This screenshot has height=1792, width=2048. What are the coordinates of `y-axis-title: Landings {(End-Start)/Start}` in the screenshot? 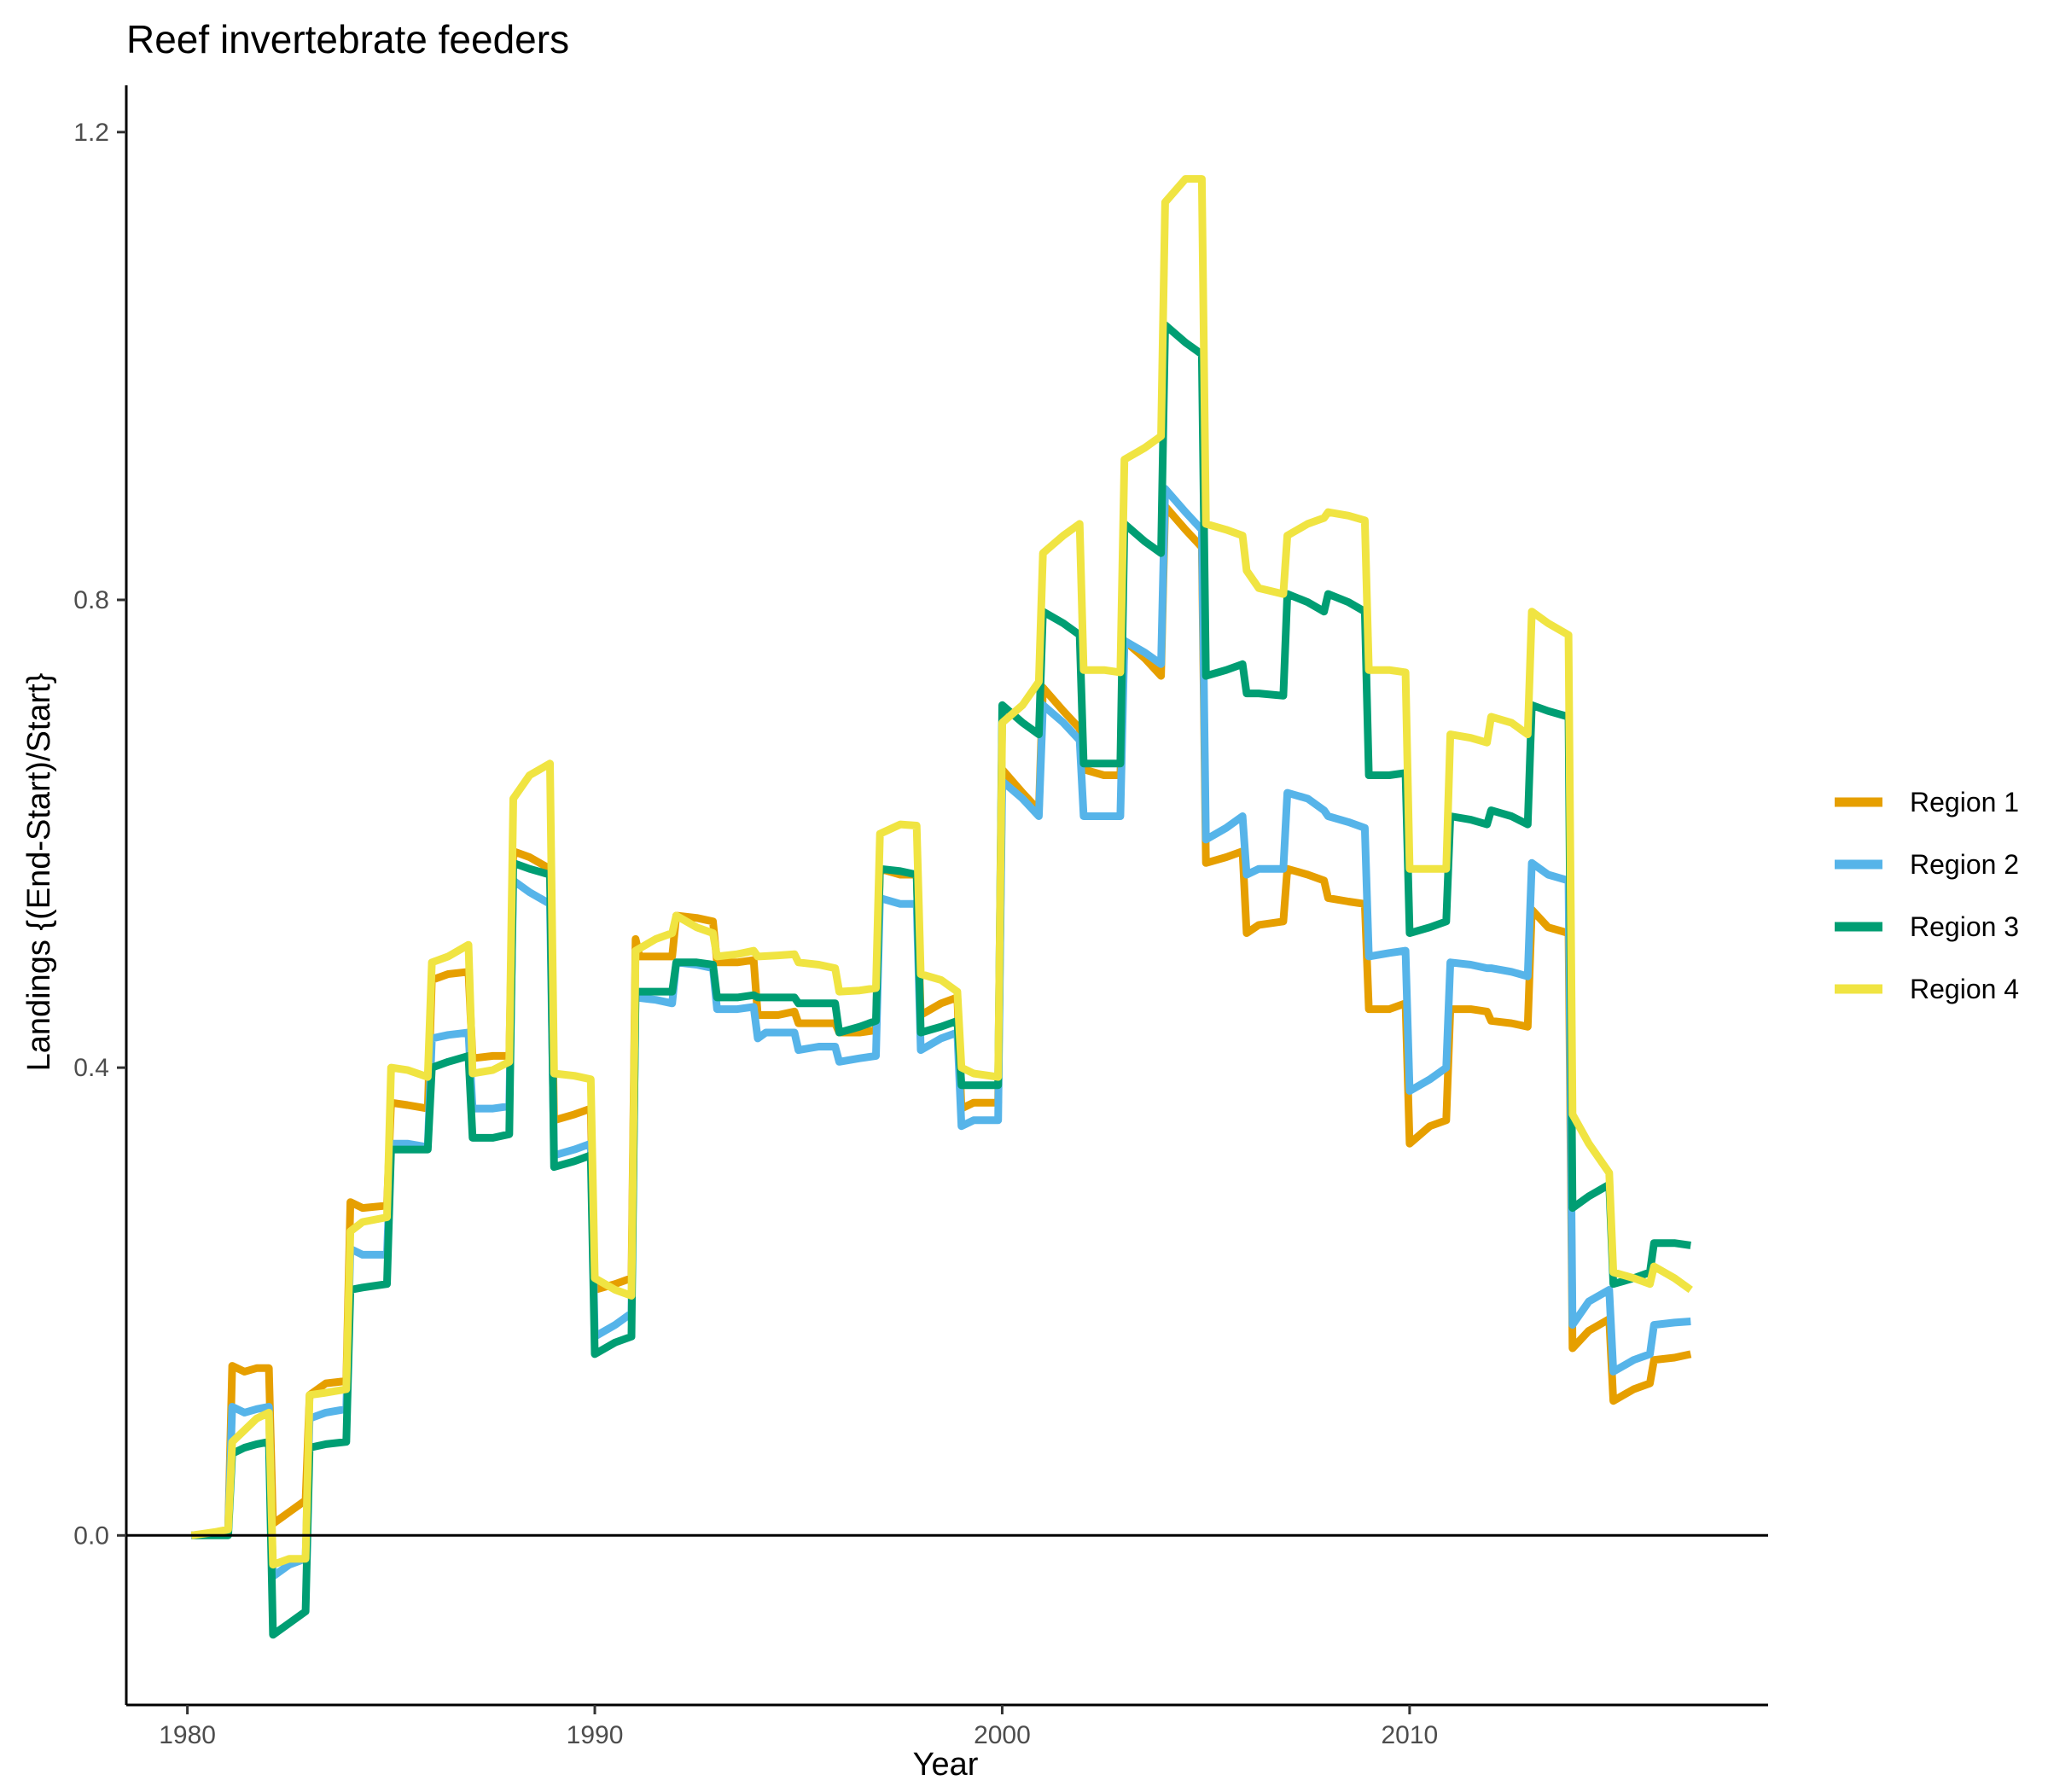 It's located at (39, 872).